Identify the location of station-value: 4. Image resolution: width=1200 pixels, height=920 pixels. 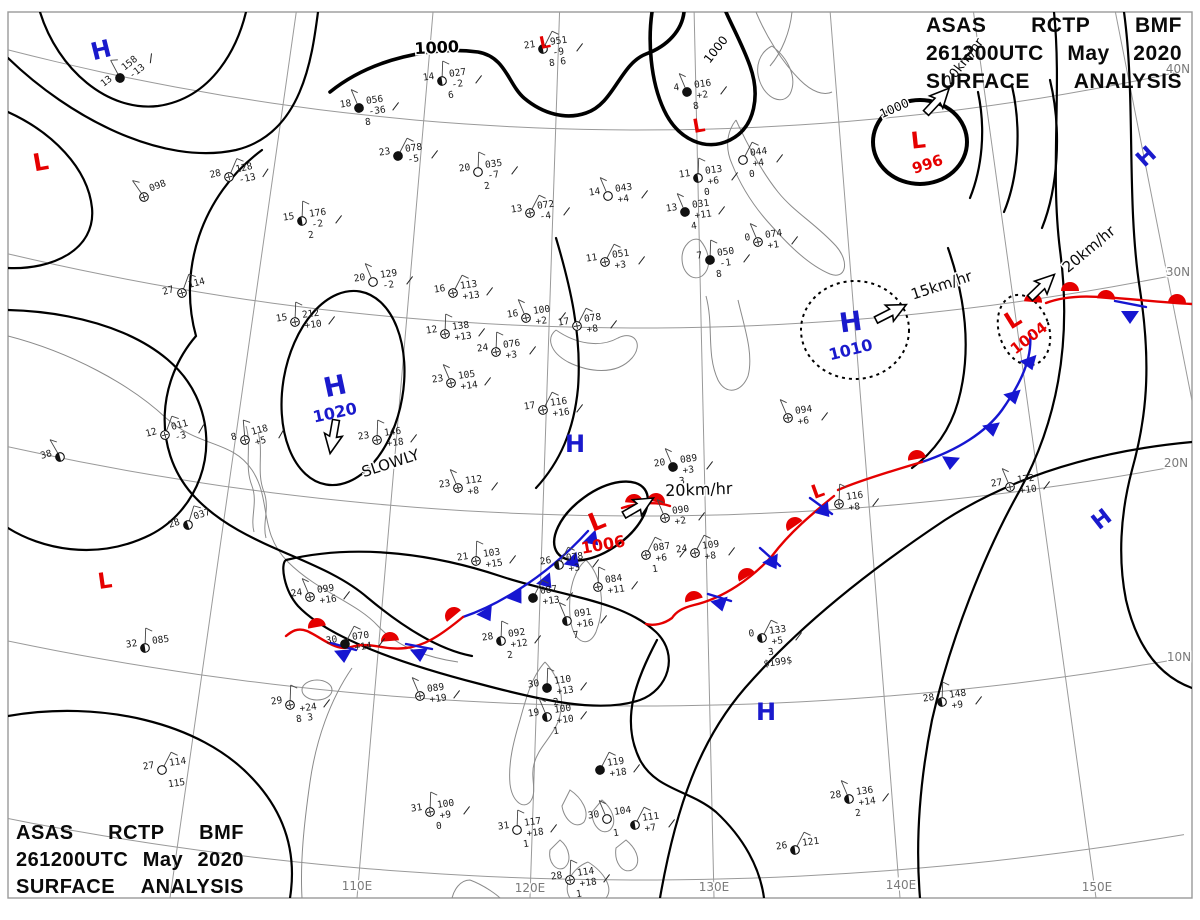
(693, 227).